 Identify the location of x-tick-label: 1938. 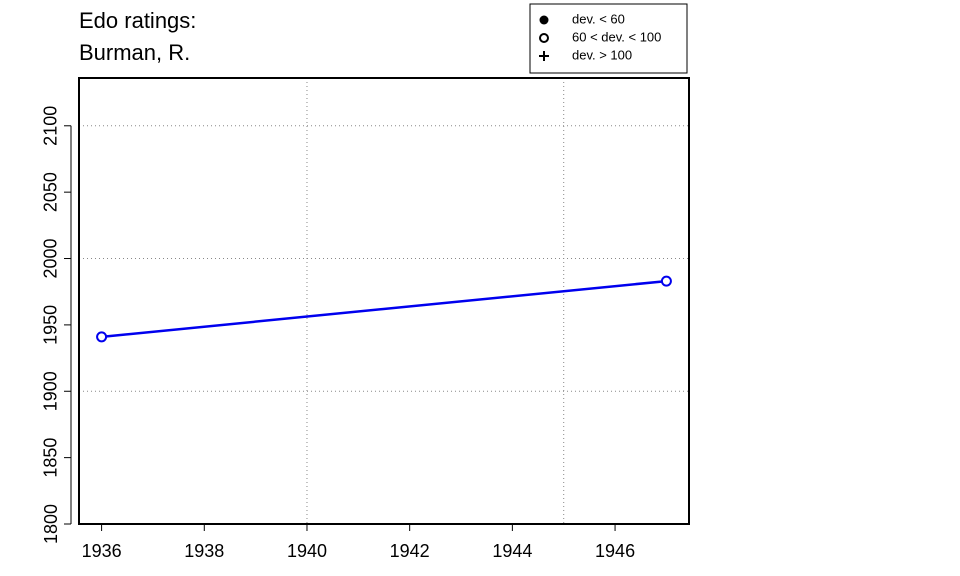
(204, 551).